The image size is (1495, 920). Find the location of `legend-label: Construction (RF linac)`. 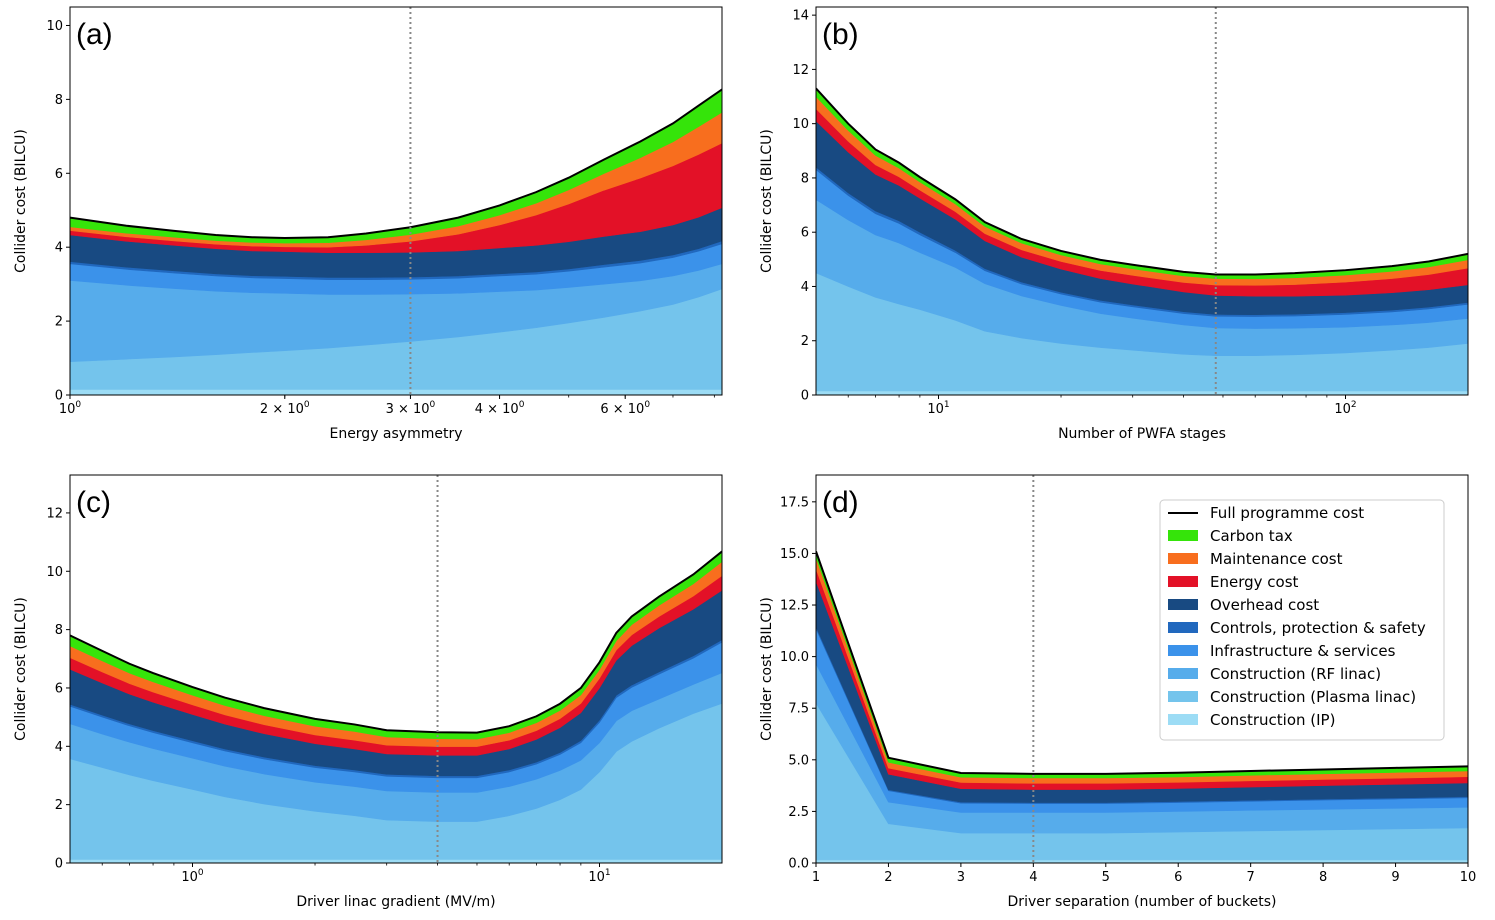

legend-label: Construction (RF linac) is located at coordinates (1295, 674).